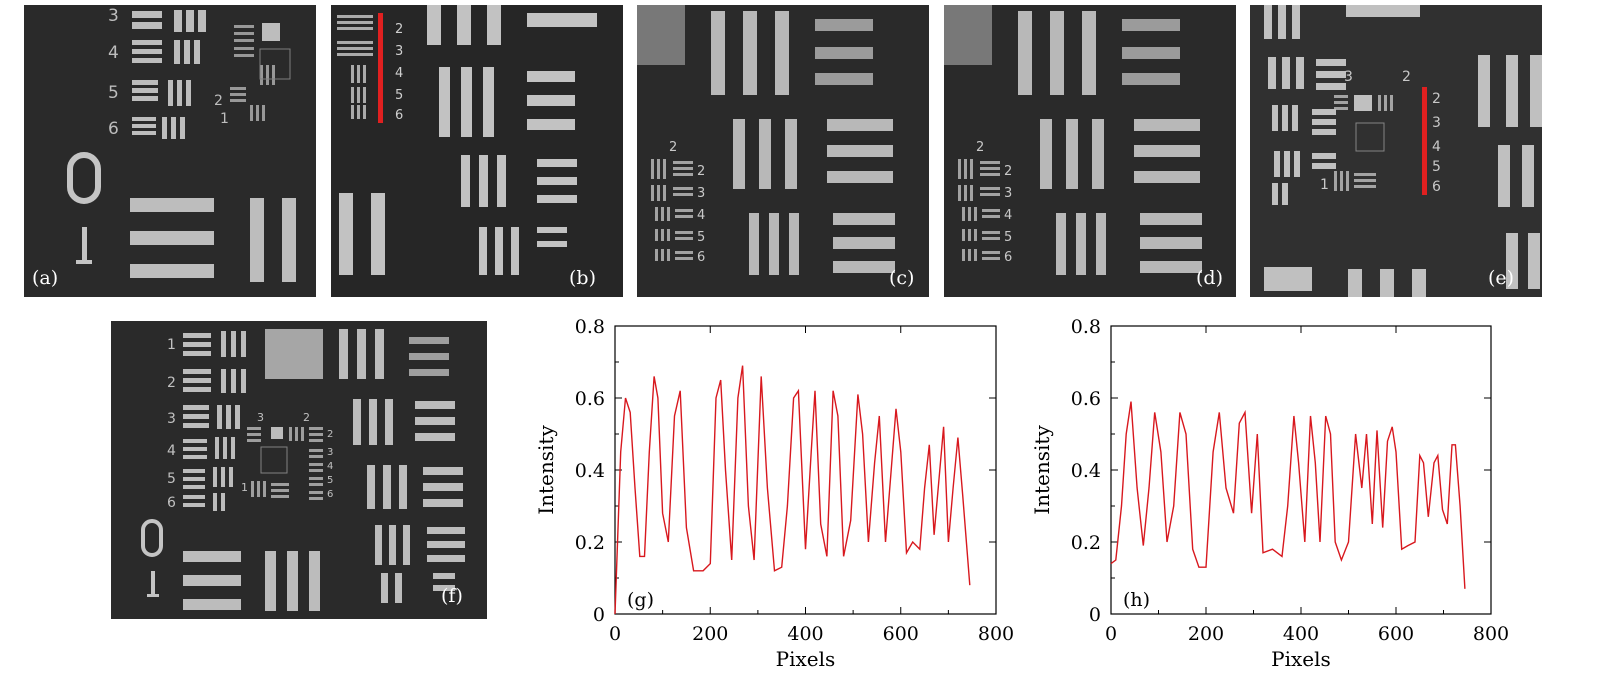 Image resolution: width=1600 pixels, height=696 pixels. I want to click on x-tick-label-g: 200, so click(710, 634).